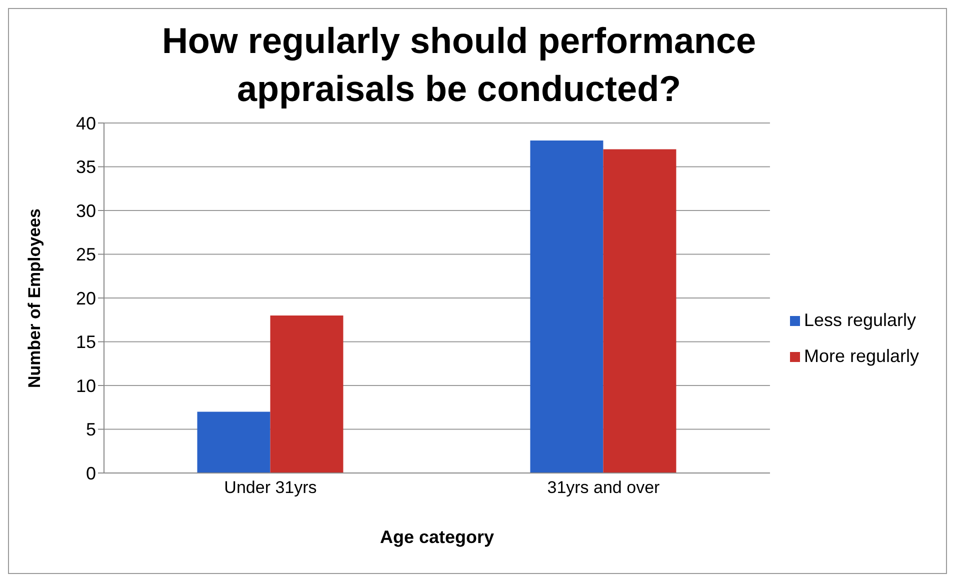  What do you see at coordinates (34, 298) in the screenshot?
I see `y-axis-title: Number of Employees` at bounding box center [34, 298].